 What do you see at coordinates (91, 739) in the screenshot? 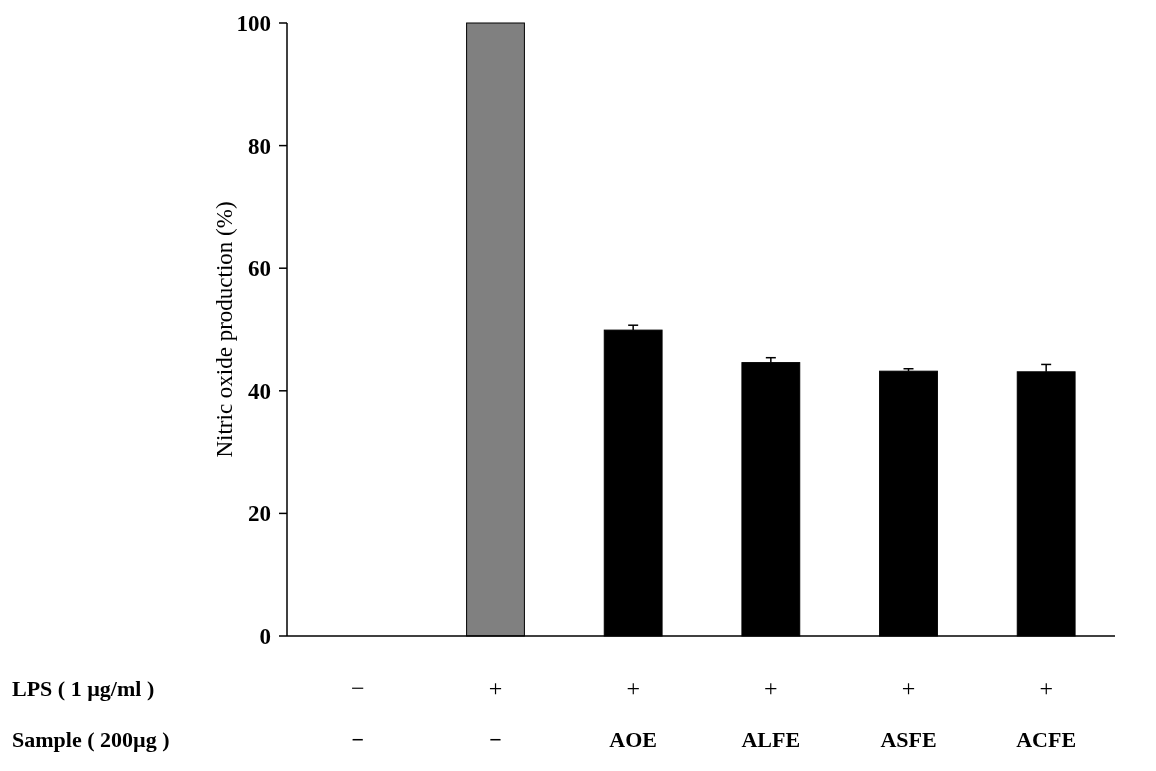
I see `text: Sample ( 200µg )` at bounding box center [91, 739].